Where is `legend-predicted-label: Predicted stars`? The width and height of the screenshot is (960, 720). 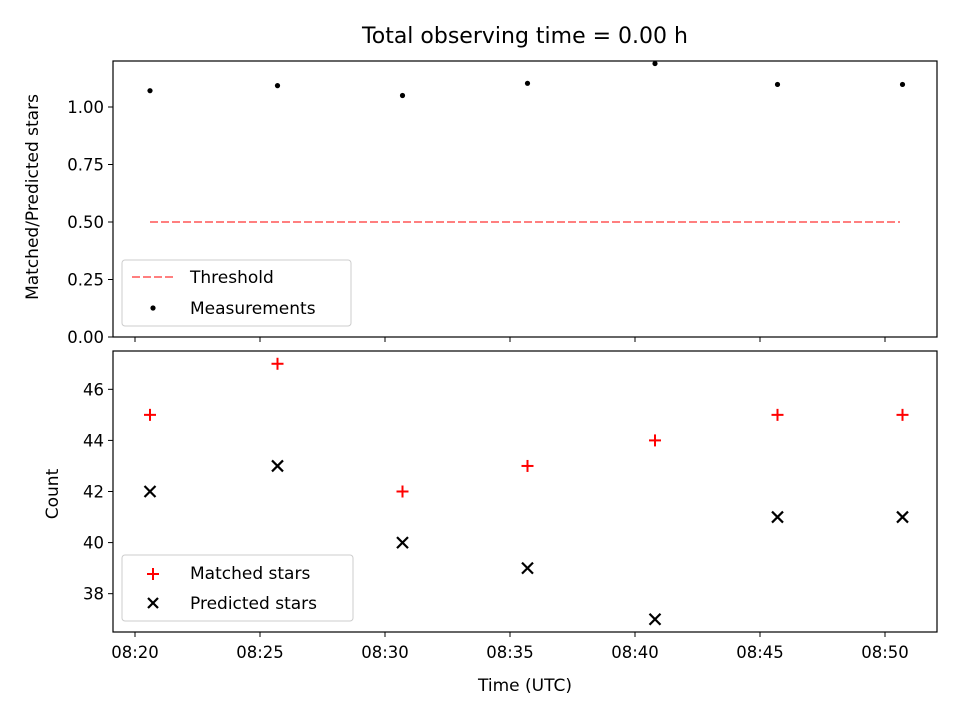
legend-predicted-label: Predicted stars is located at coordinates (253, 604).